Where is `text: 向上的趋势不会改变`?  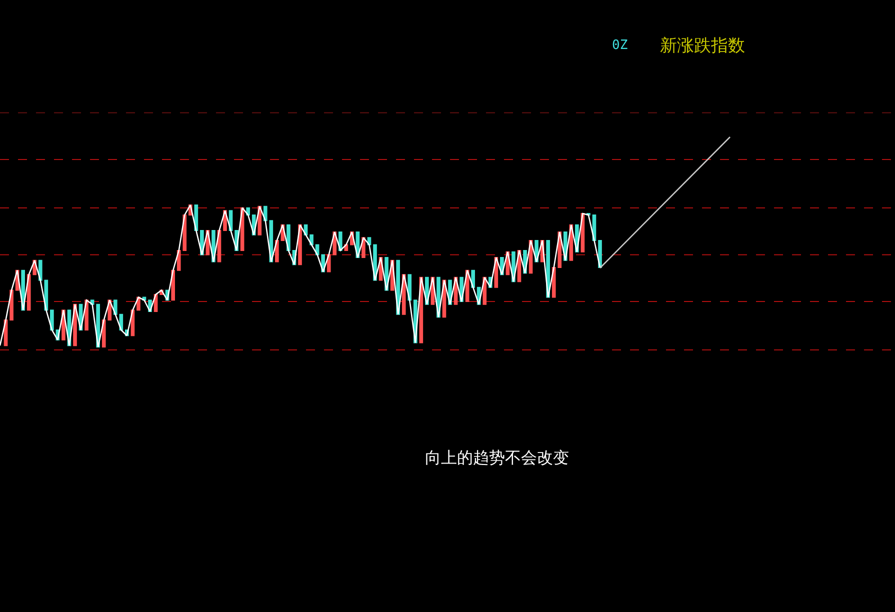
text: 向上的趋势不会改变 is located at coordinates (497, 457).